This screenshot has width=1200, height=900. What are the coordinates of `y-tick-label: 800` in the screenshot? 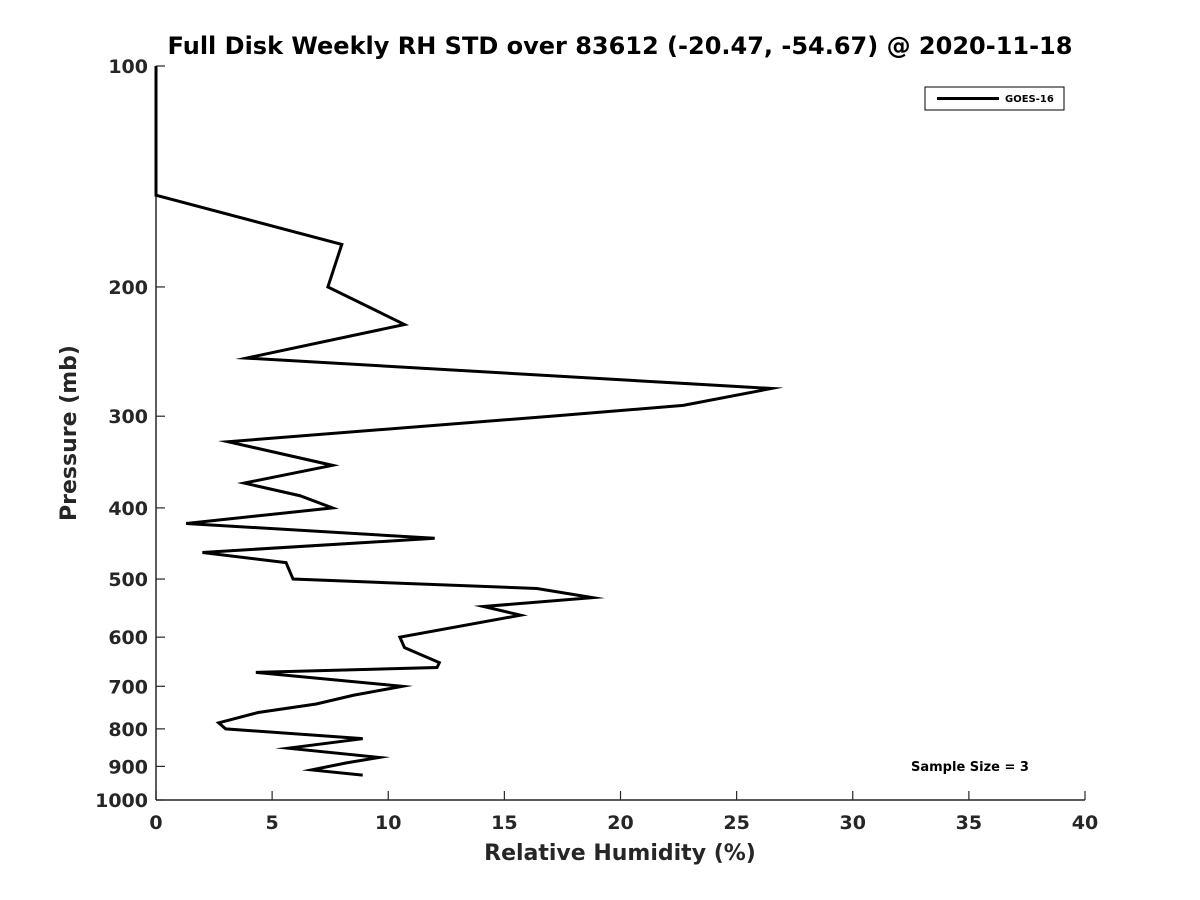 It's located at (128, 730).